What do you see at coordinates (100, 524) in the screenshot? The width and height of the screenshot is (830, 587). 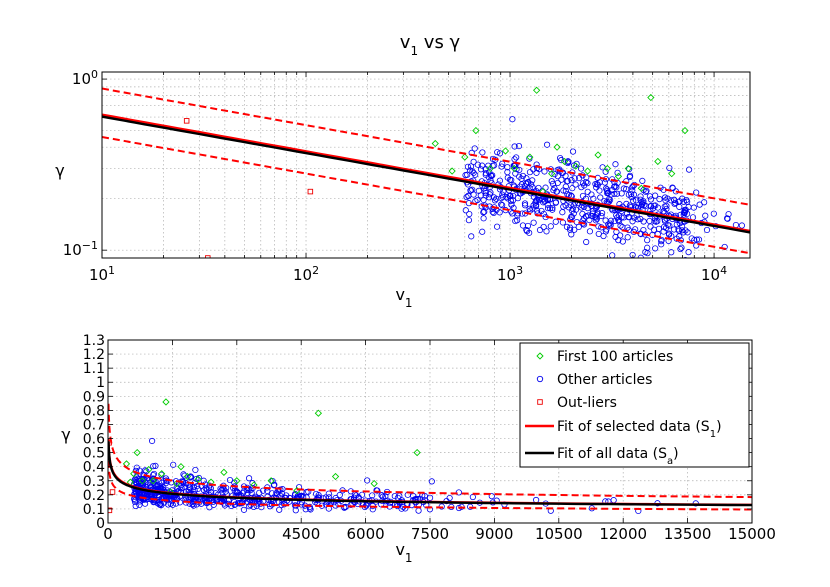 I see `bottom-y-tick-label: 0` at bounding box center [100, 524].